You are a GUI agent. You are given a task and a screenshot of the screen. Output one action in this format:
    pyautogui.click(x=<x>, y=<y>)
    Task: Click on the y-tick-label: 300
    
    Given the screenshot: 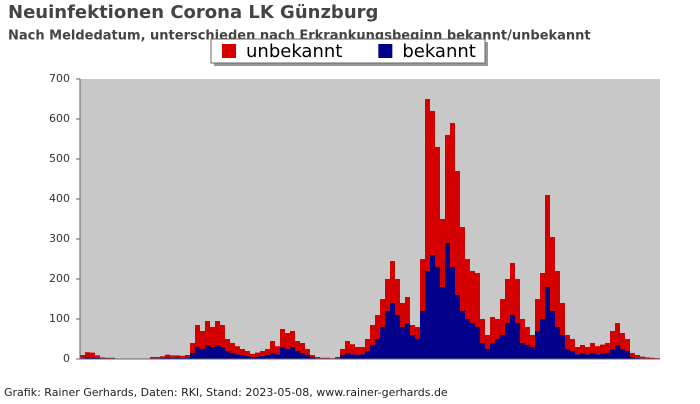 What is the action you would take?
    pyautogui.click(x=59, y=238)
    